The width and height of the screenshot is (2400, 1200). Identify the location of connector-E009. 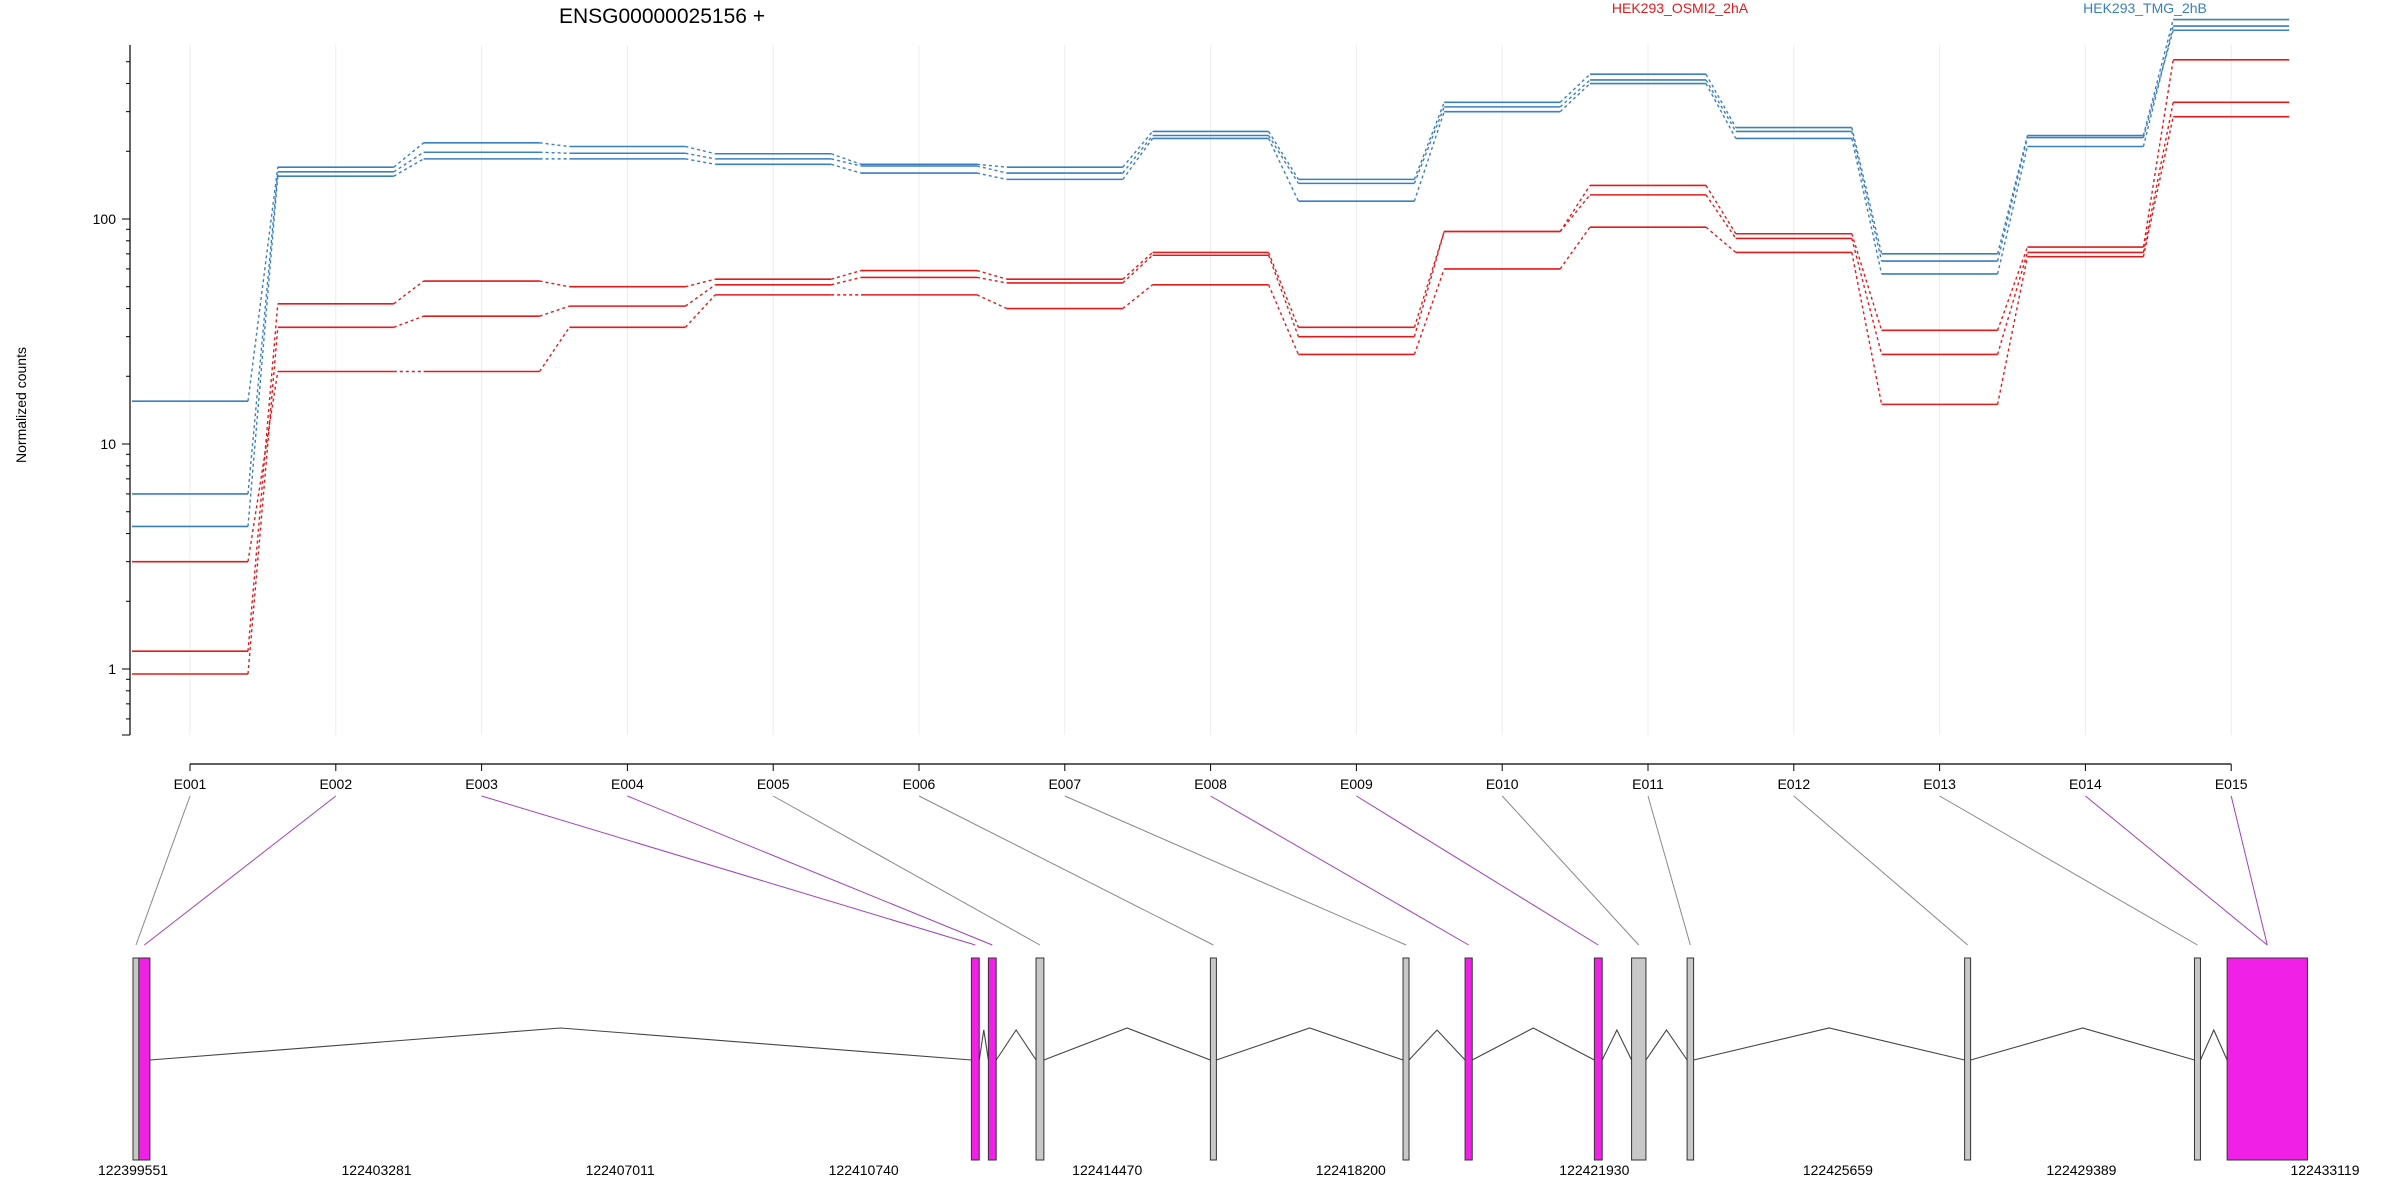
(1477, 870).